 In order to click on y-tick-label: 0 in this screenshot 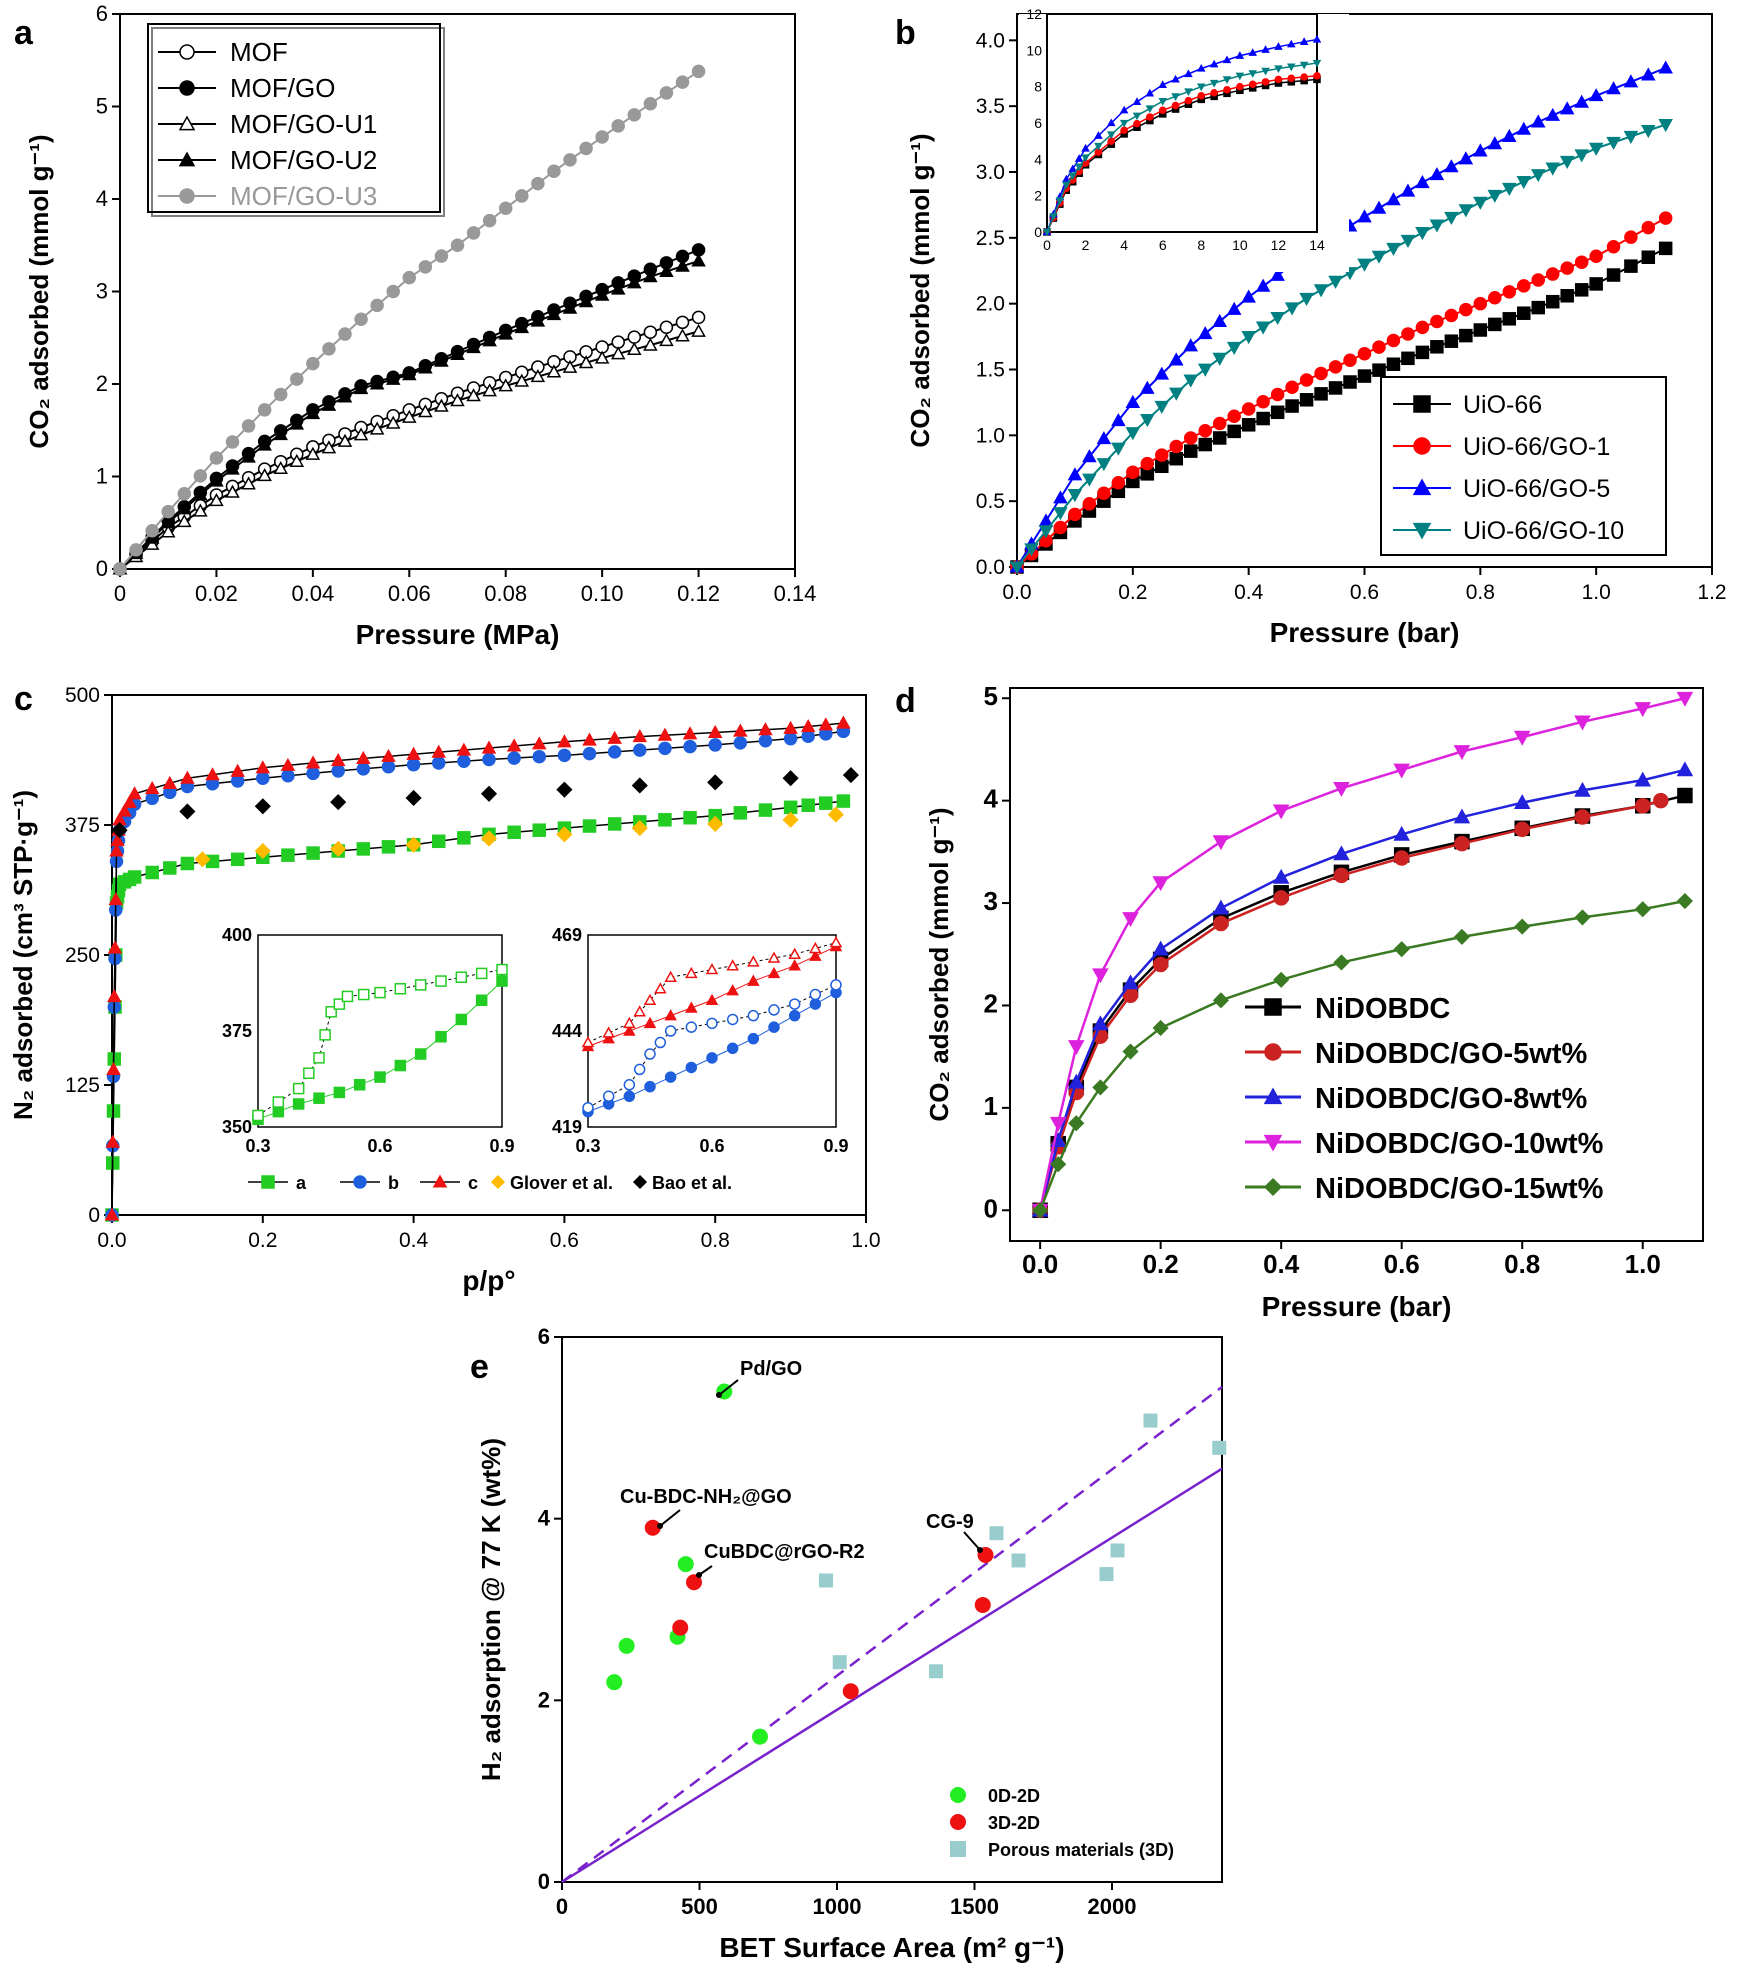, I will do `click(94, 1215)`.